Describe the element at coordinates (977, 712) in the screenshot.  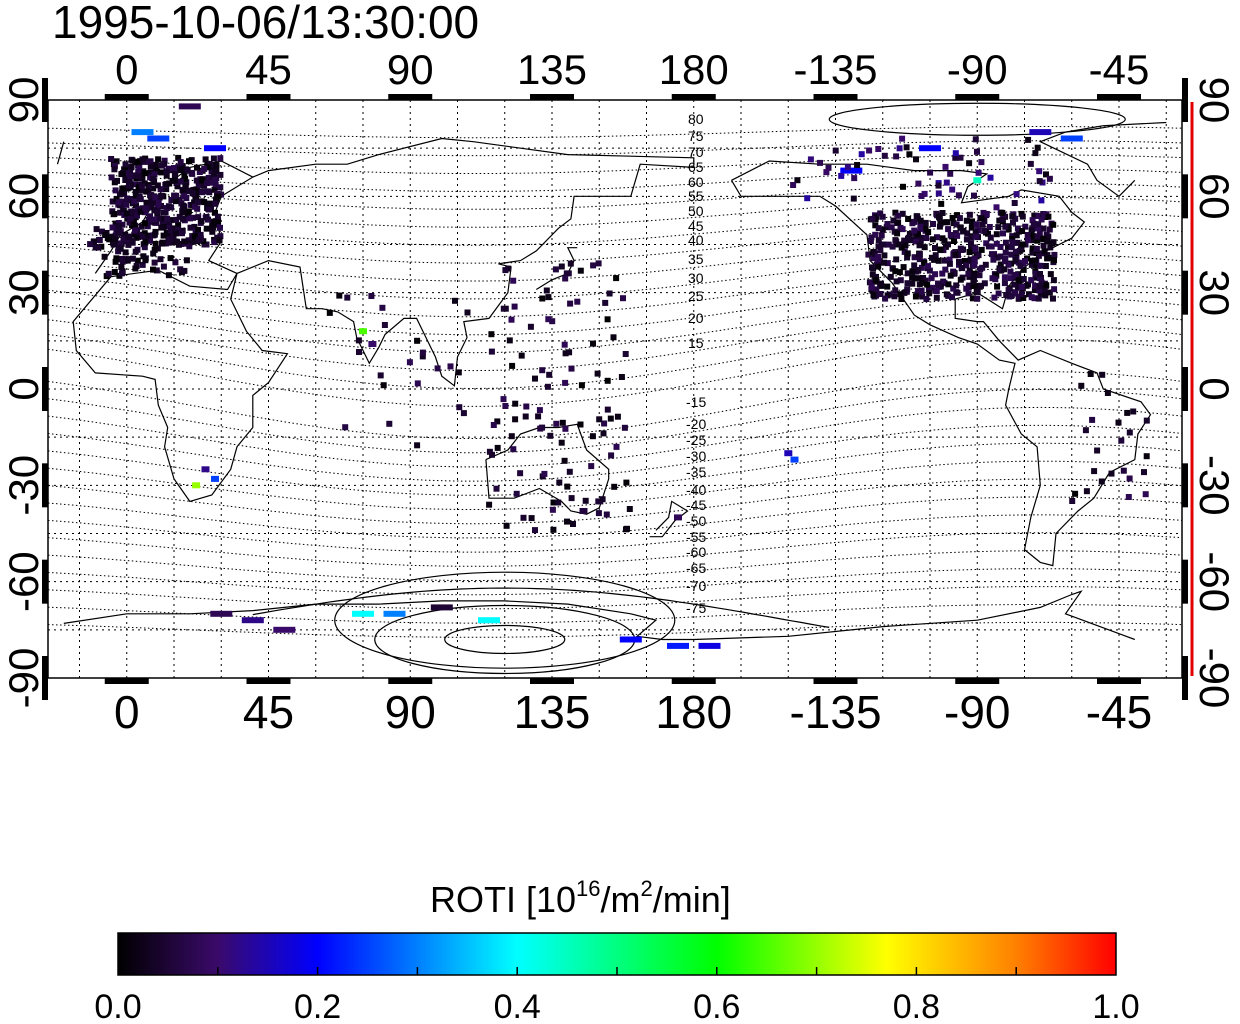
I see `bottom-lon-tick-label: -90` at that location.